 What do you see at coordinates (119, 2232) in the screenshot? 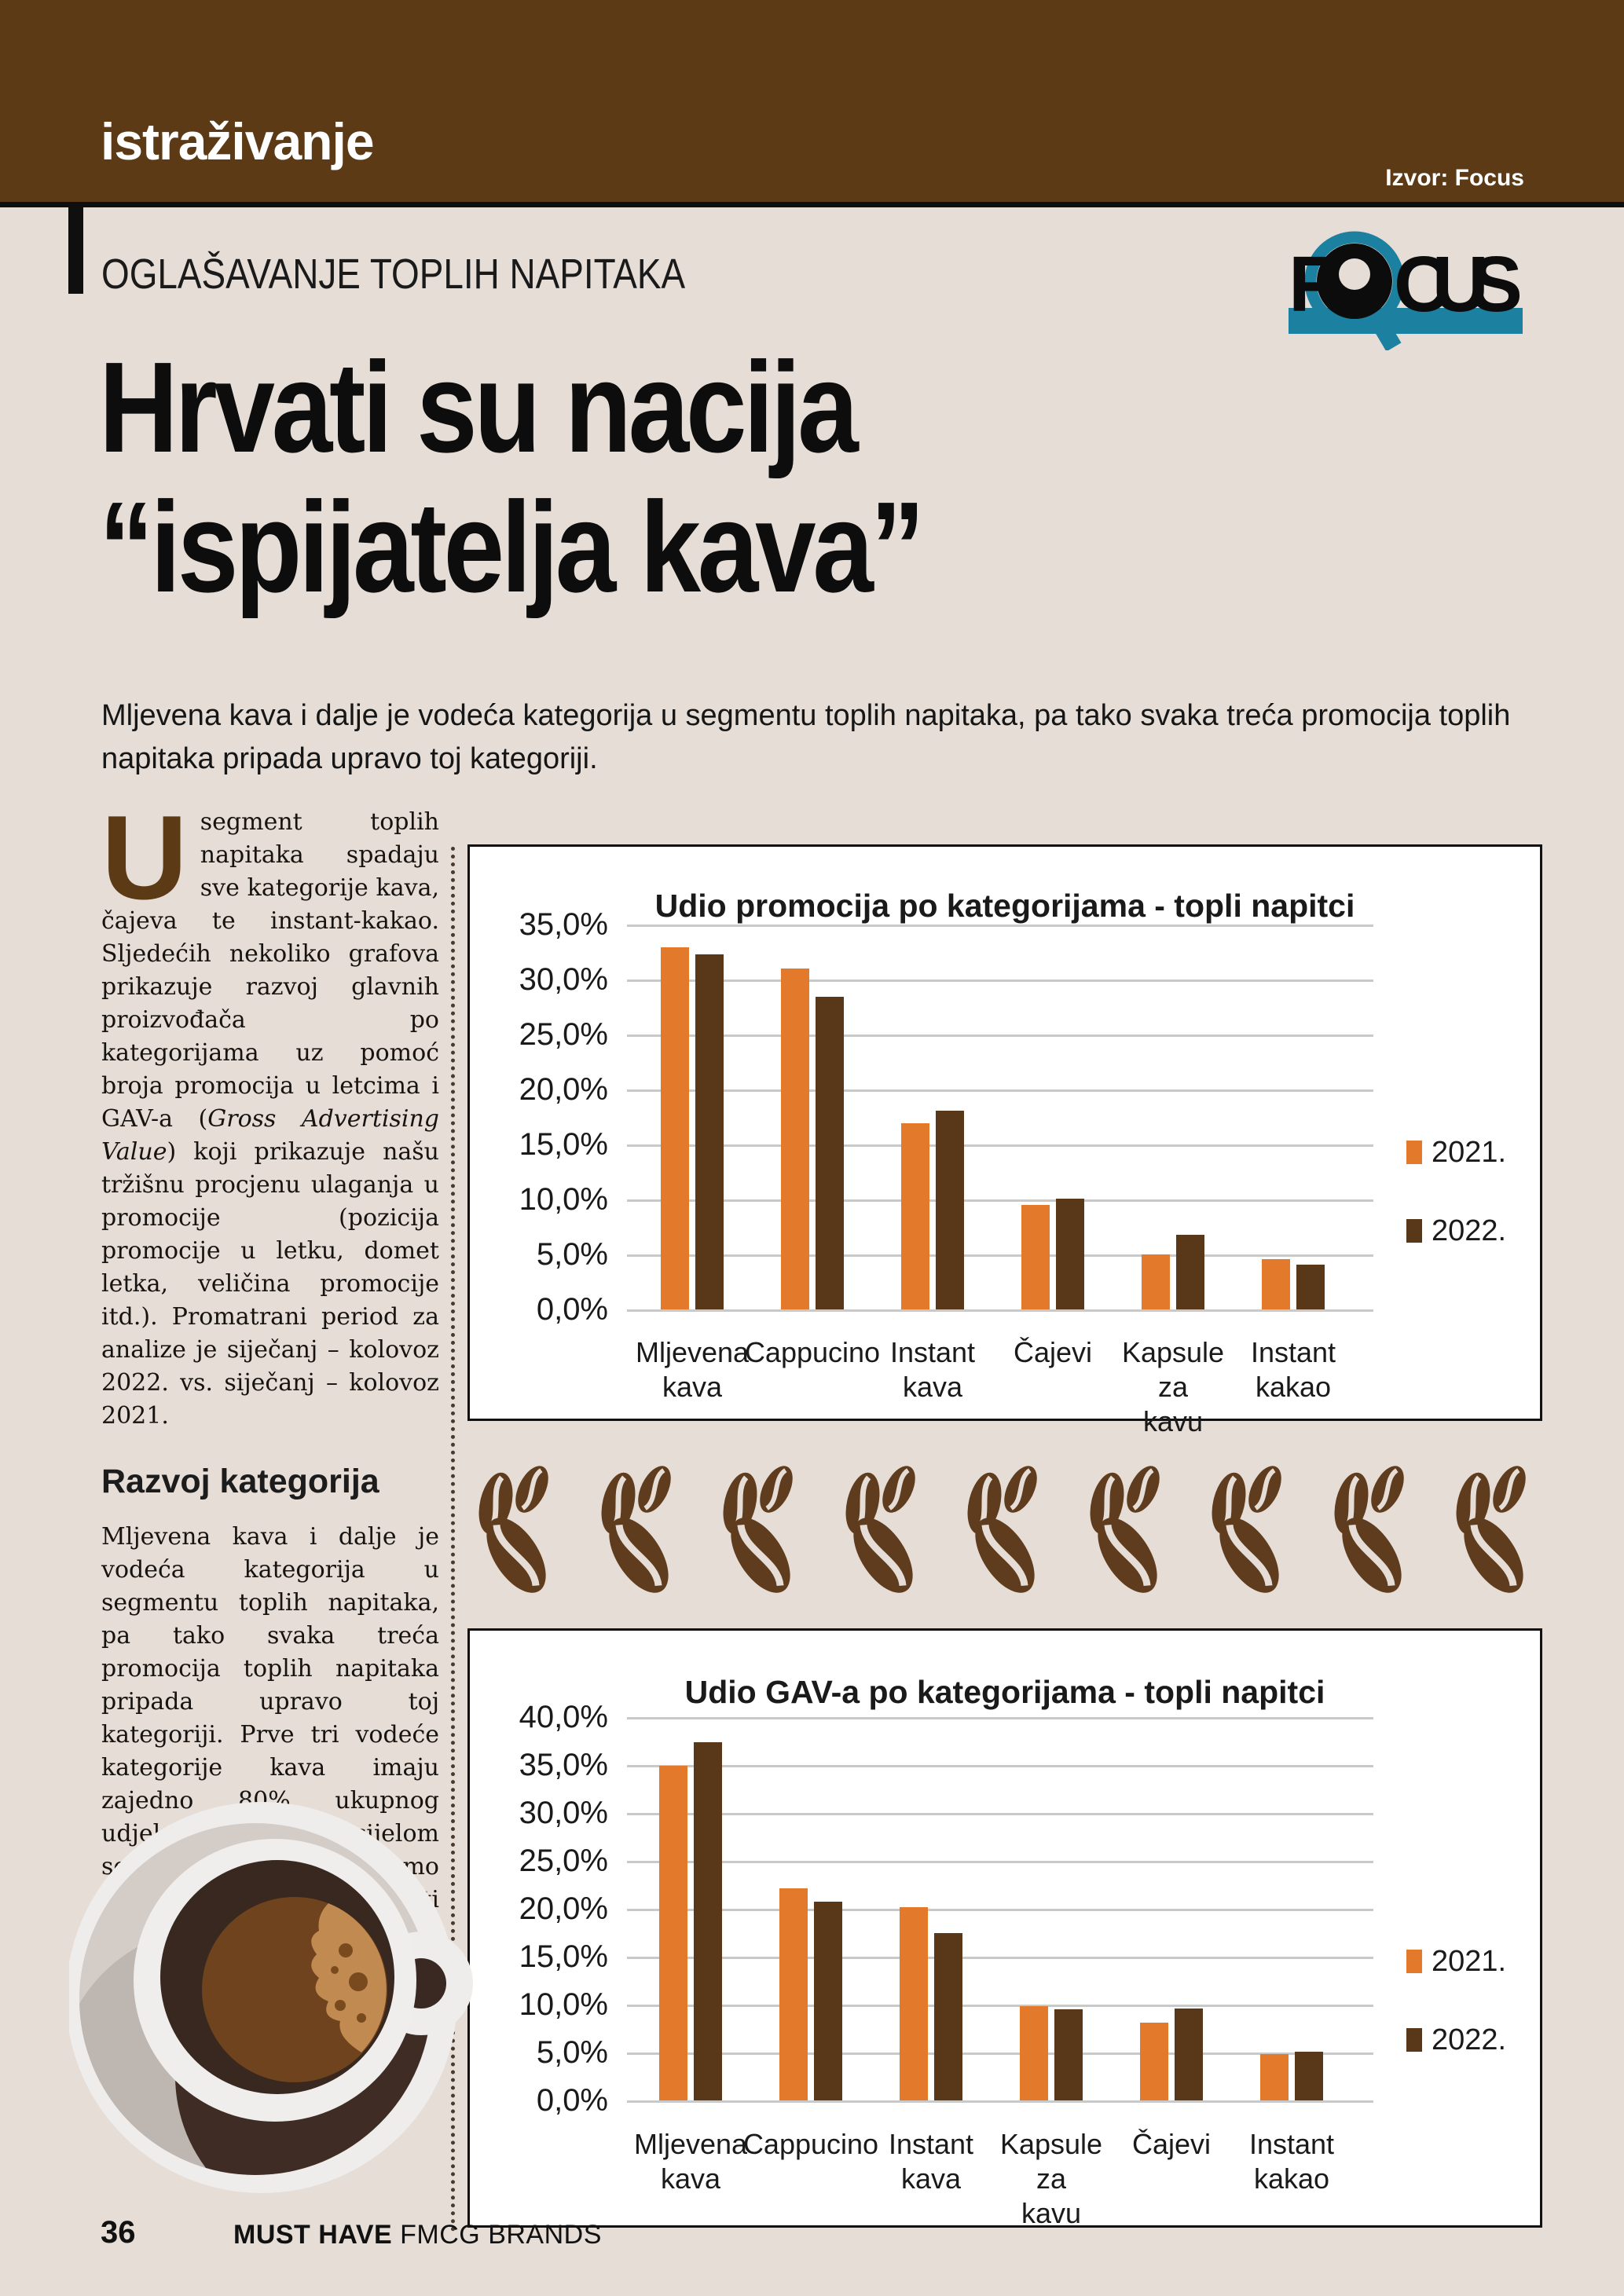
I see `page-number: 36` at bounding box center [119, 2232].